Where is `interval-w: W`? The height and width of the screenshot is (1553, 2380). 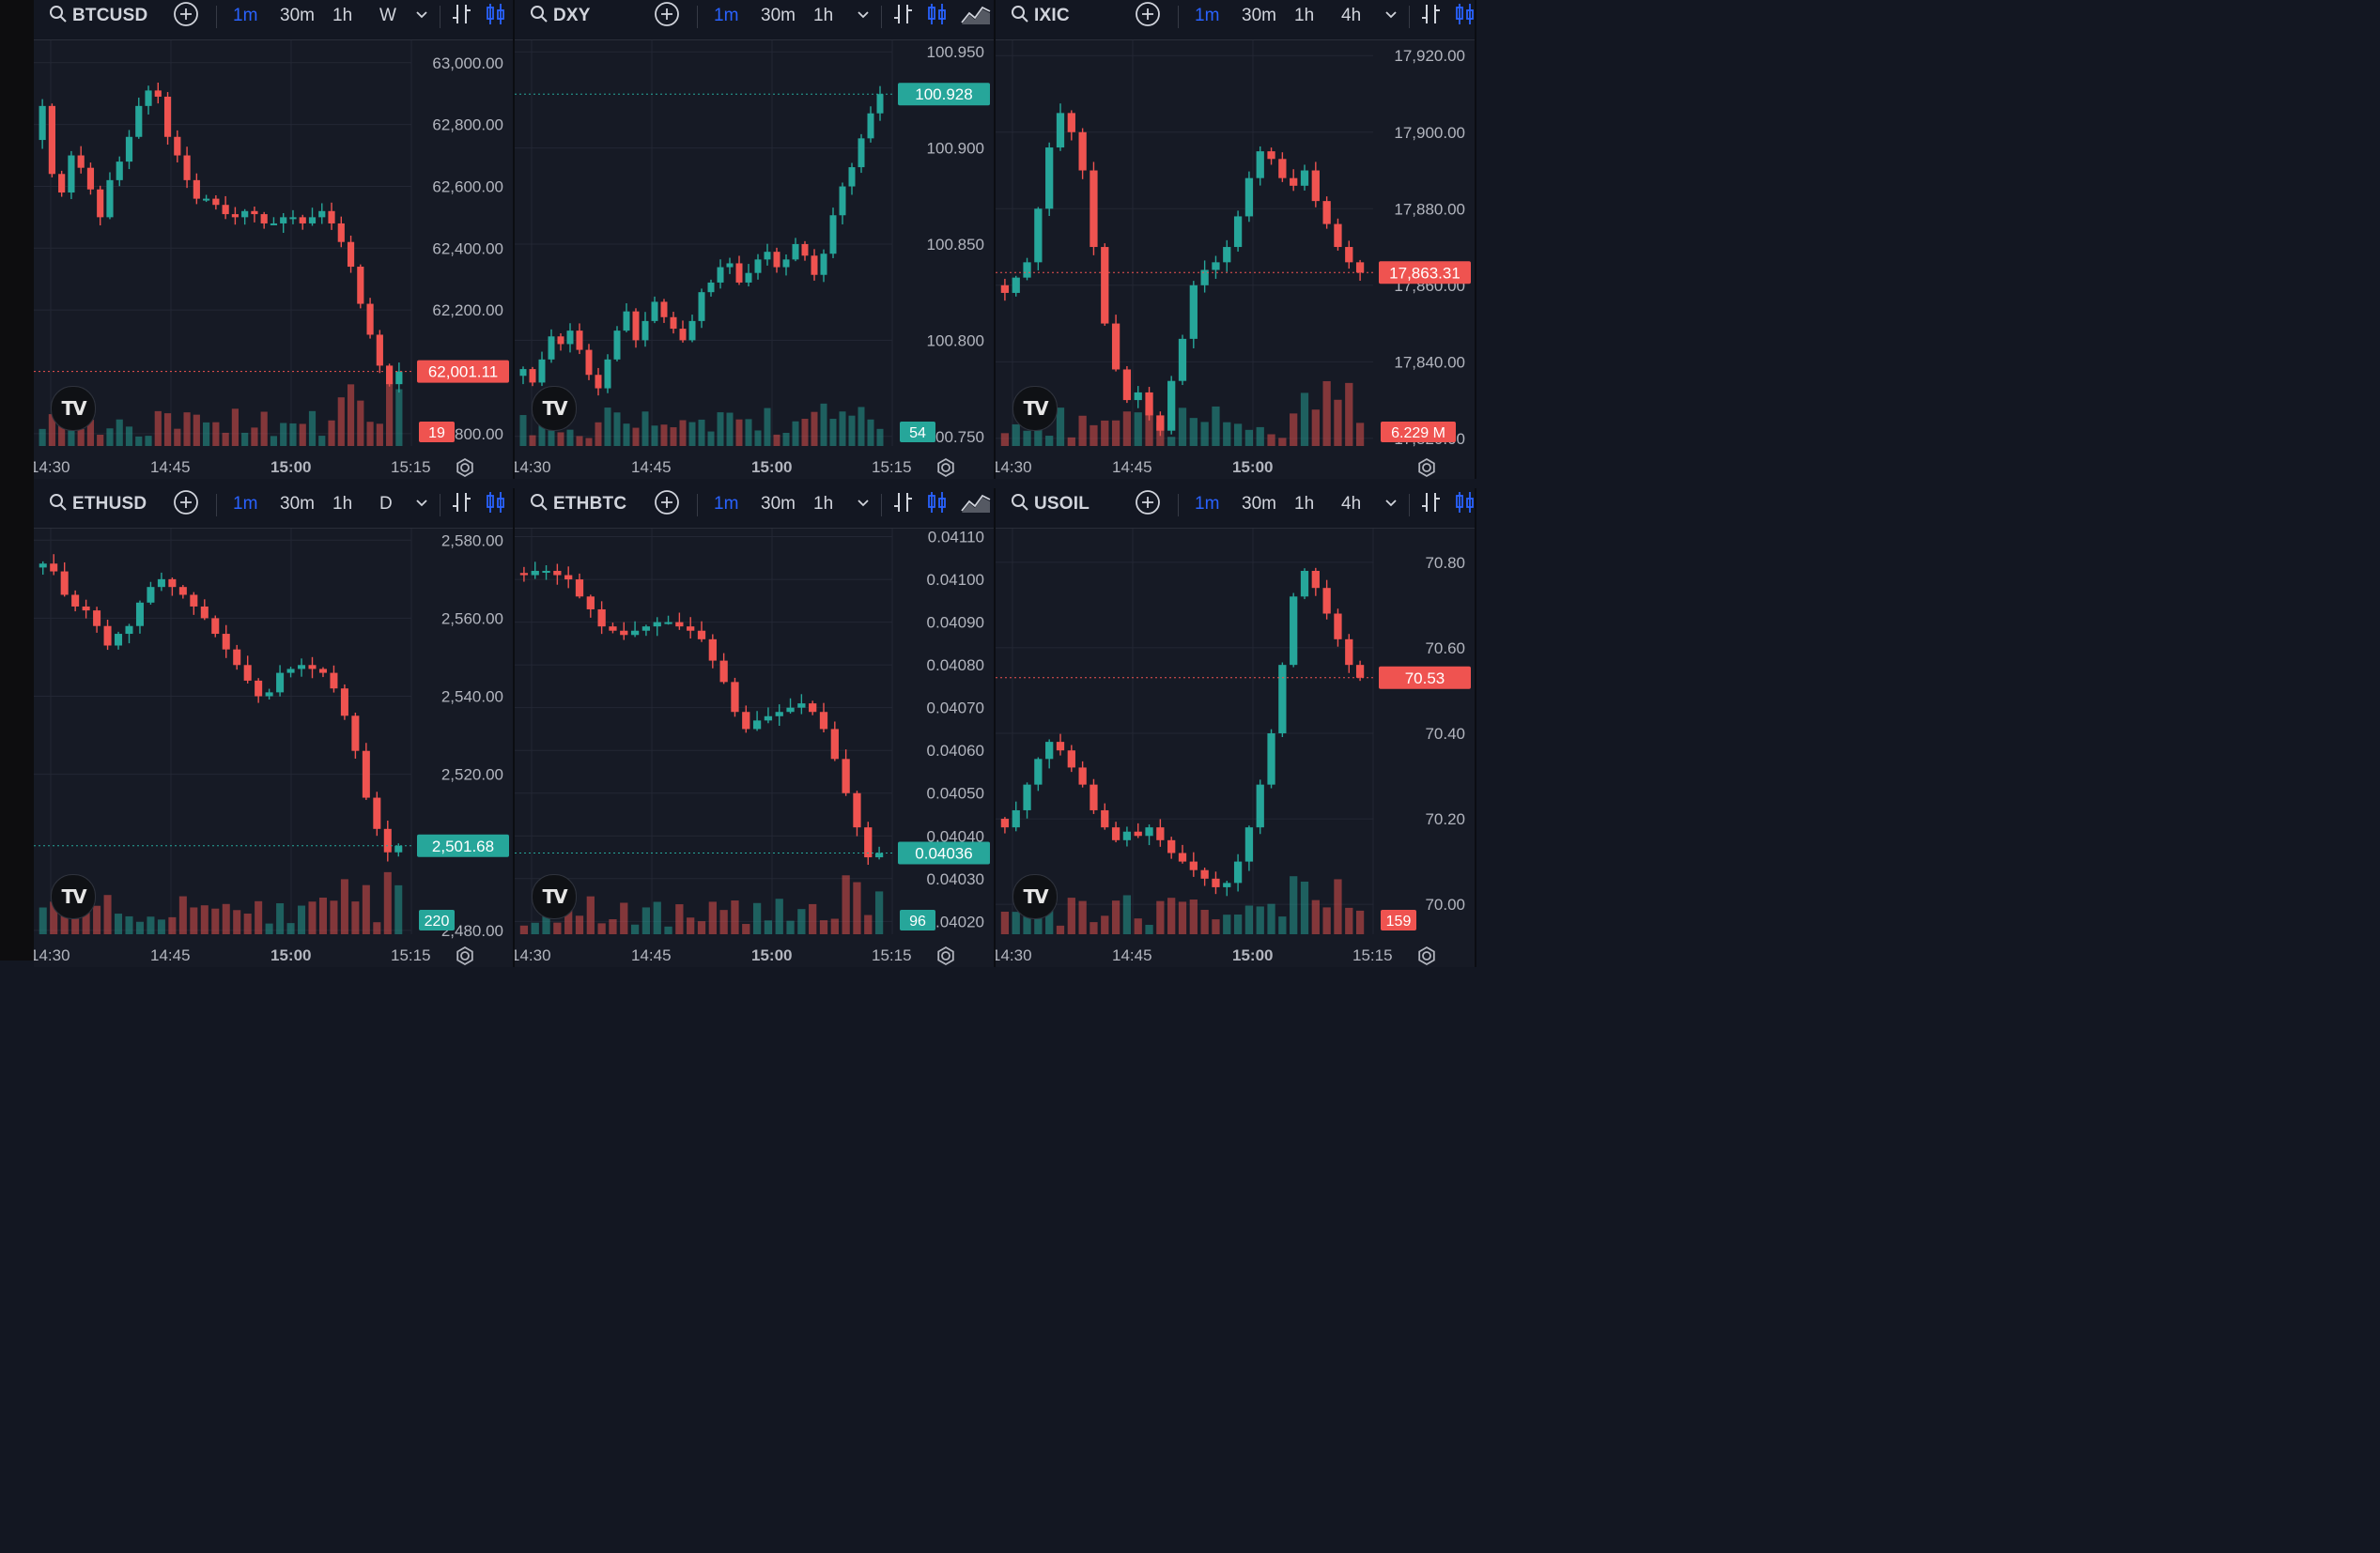
interval-w: W is located at coordinates (387, 15).